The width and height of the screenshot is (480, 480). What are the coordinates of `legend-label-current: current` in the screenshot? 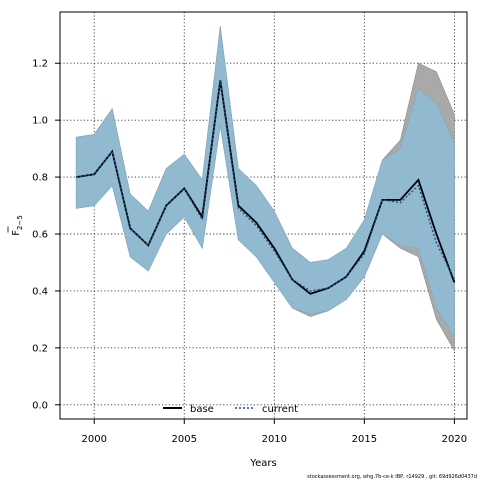 It's located at (280, 409).